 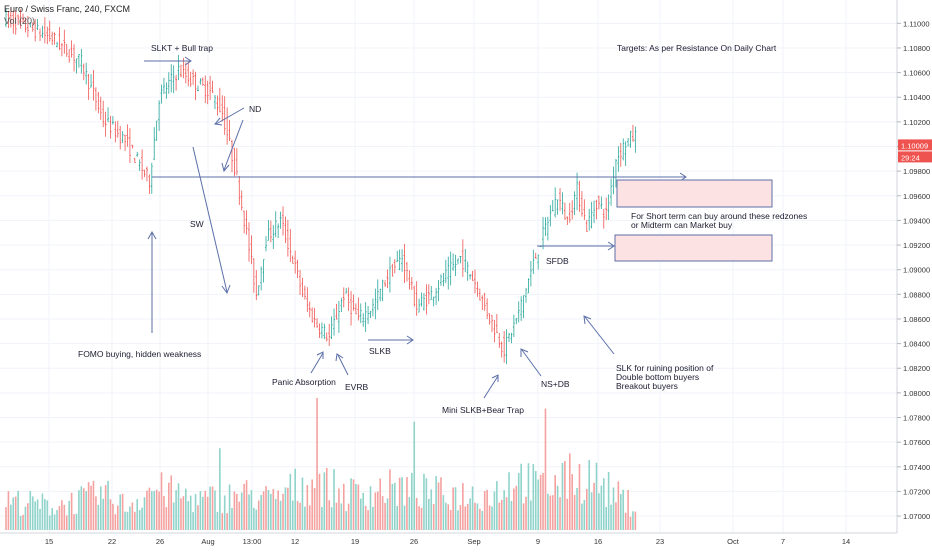 What do you see at coordinates (531, 363) in the screenshot?
I see `nsdb-arrow` at bounding box center [531, 363].